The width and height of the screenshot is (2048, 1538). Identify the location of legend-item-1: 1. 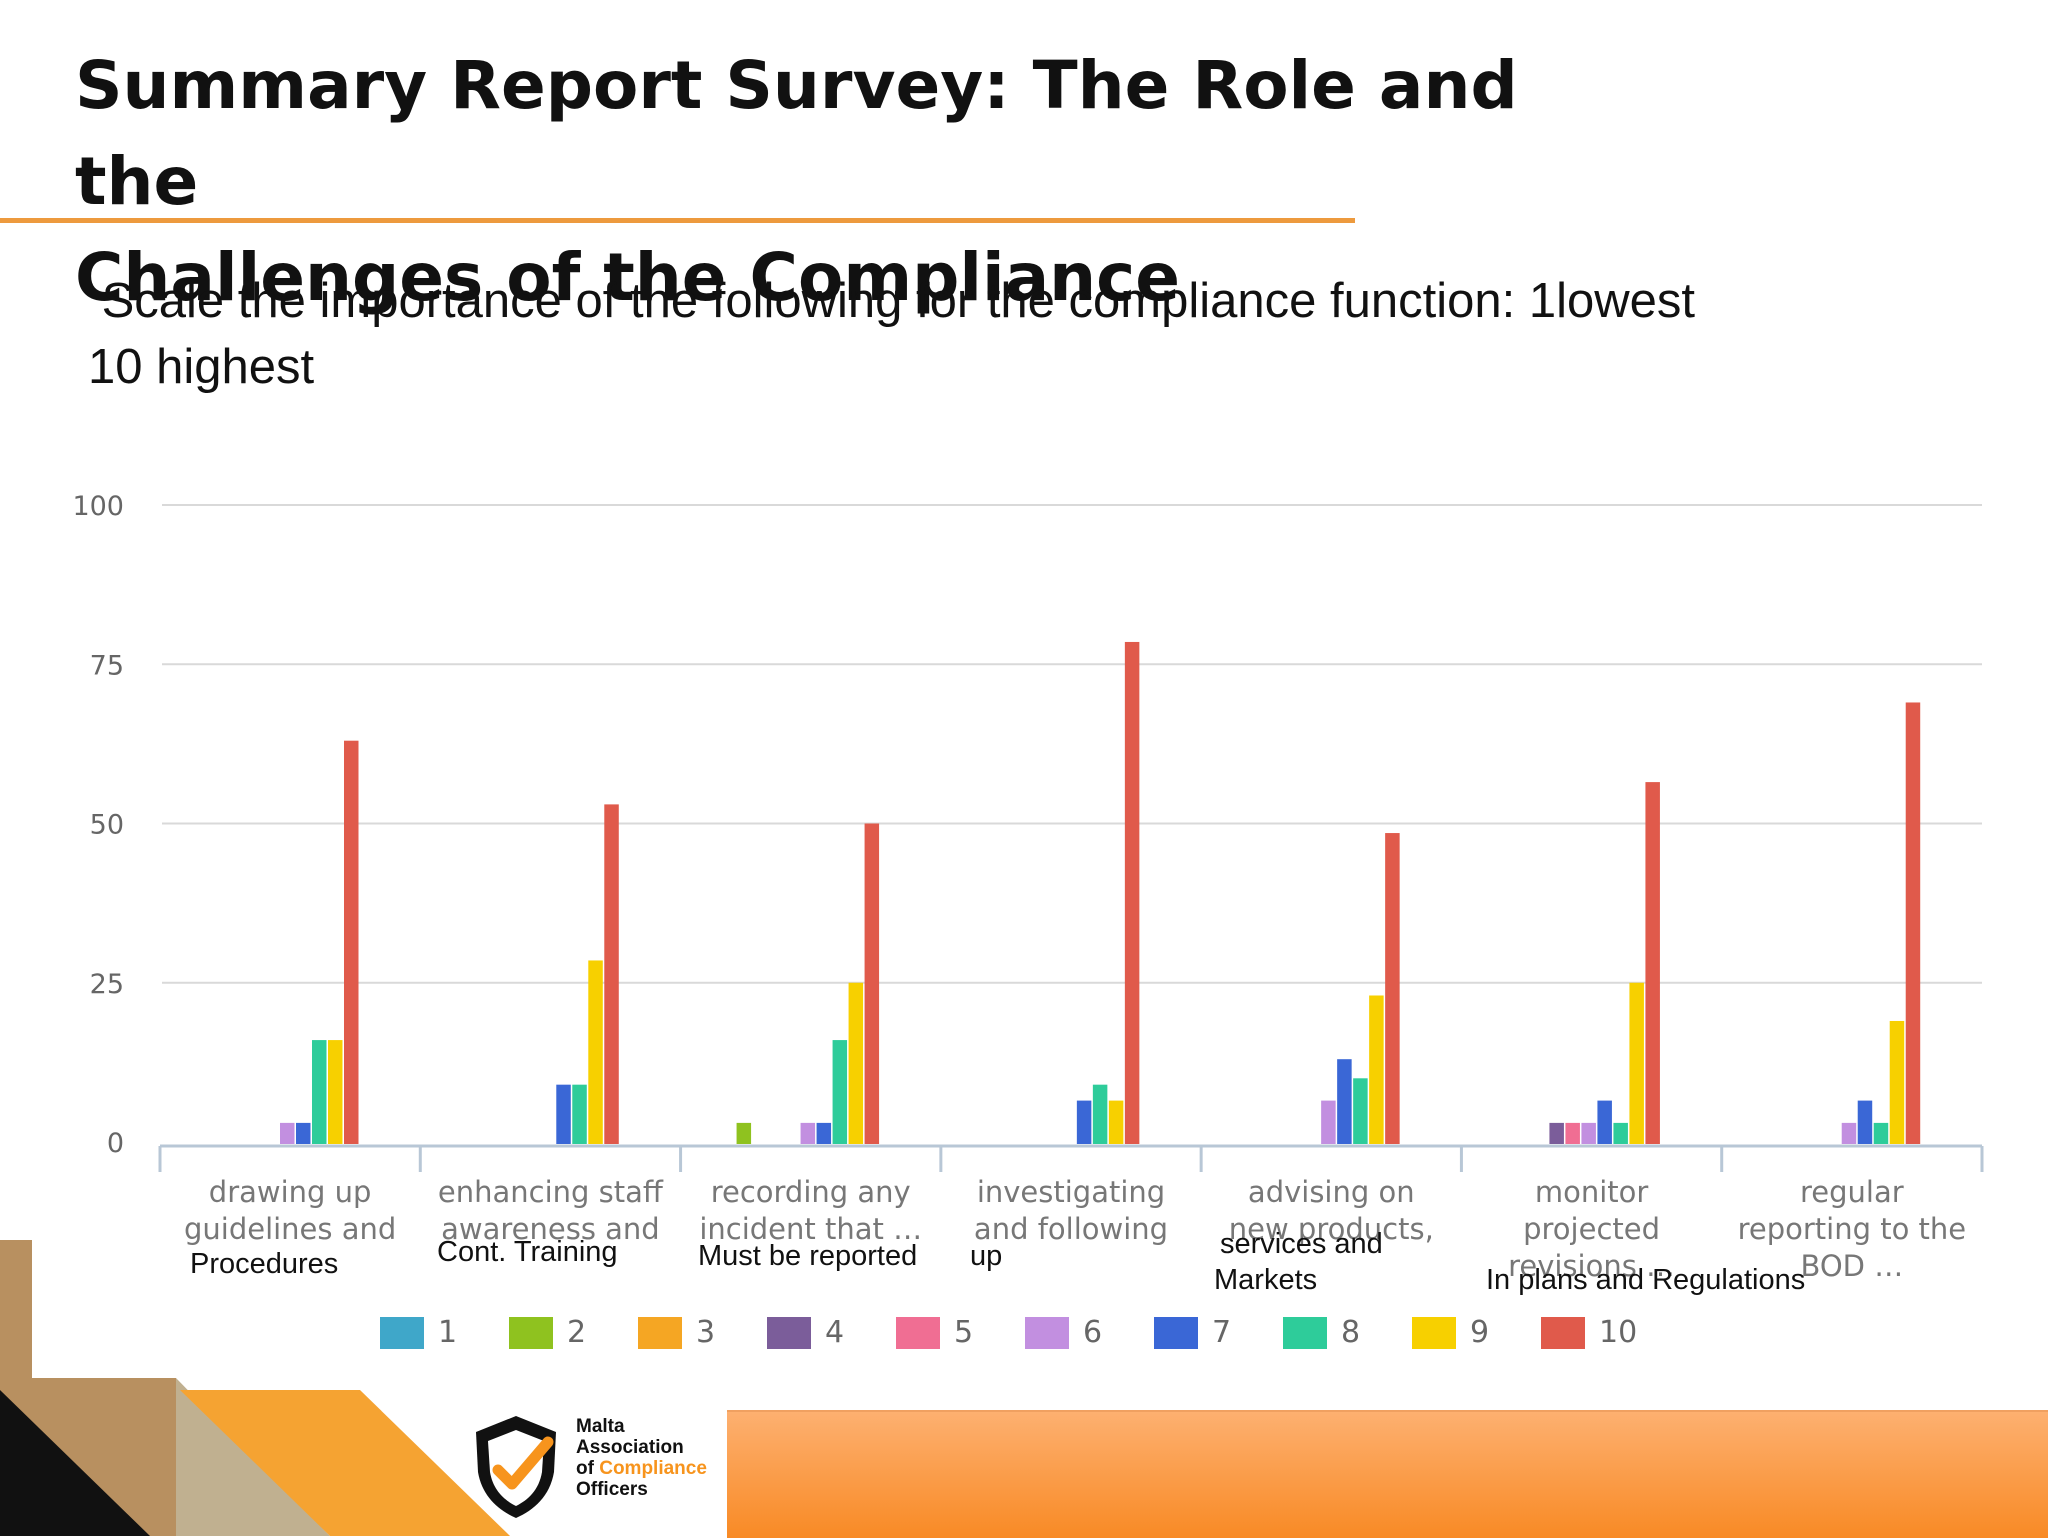
(444, 1332).